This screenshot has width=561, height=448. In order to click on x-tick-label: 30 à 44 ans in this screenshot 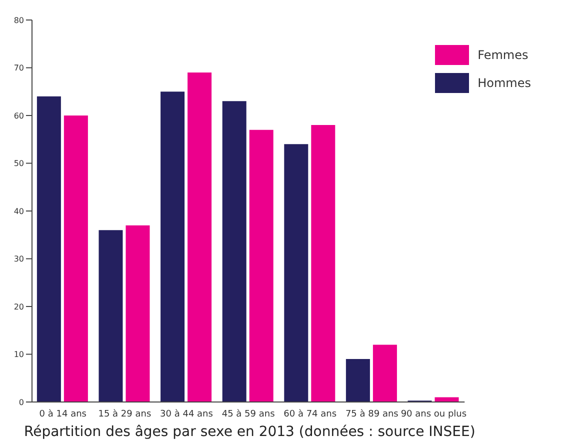, I will do `click(187, 414)`.